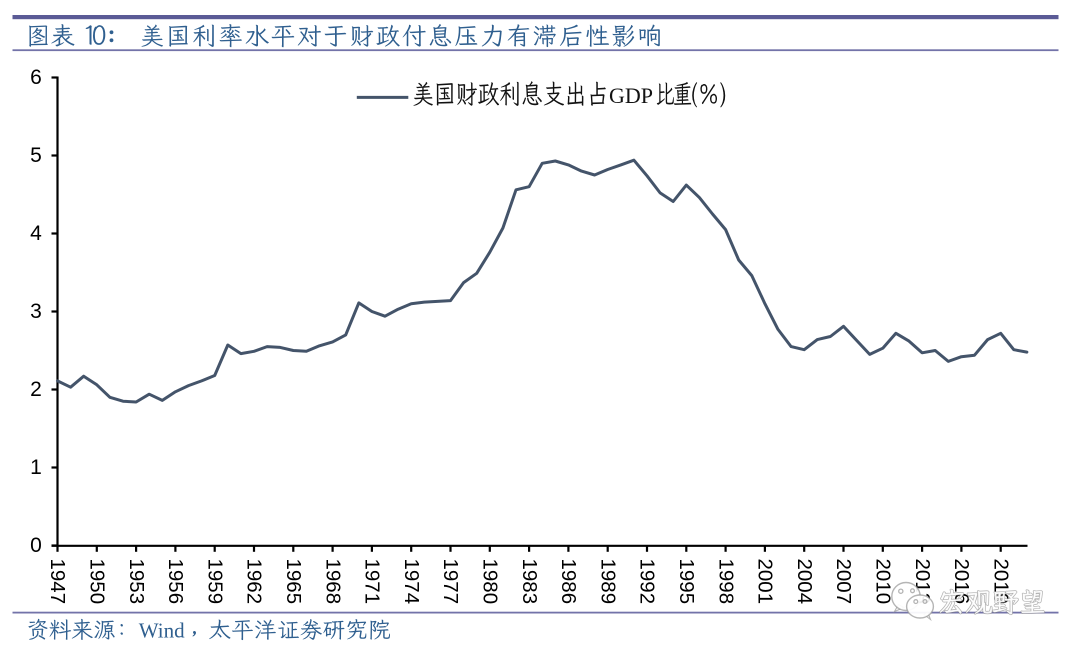 This screenshot has width=1080, height=650. Describe the element at coordinates (765, 582) in the screenshot. I see `svg-text: 2001` at that location.